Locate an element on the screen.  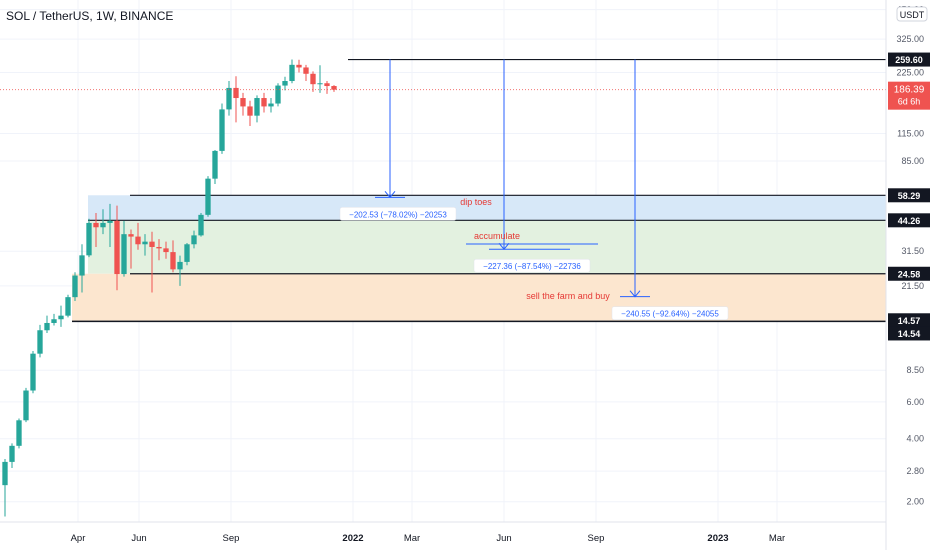
level-badge-label: 58.29 is located at coordinates (909, 196).